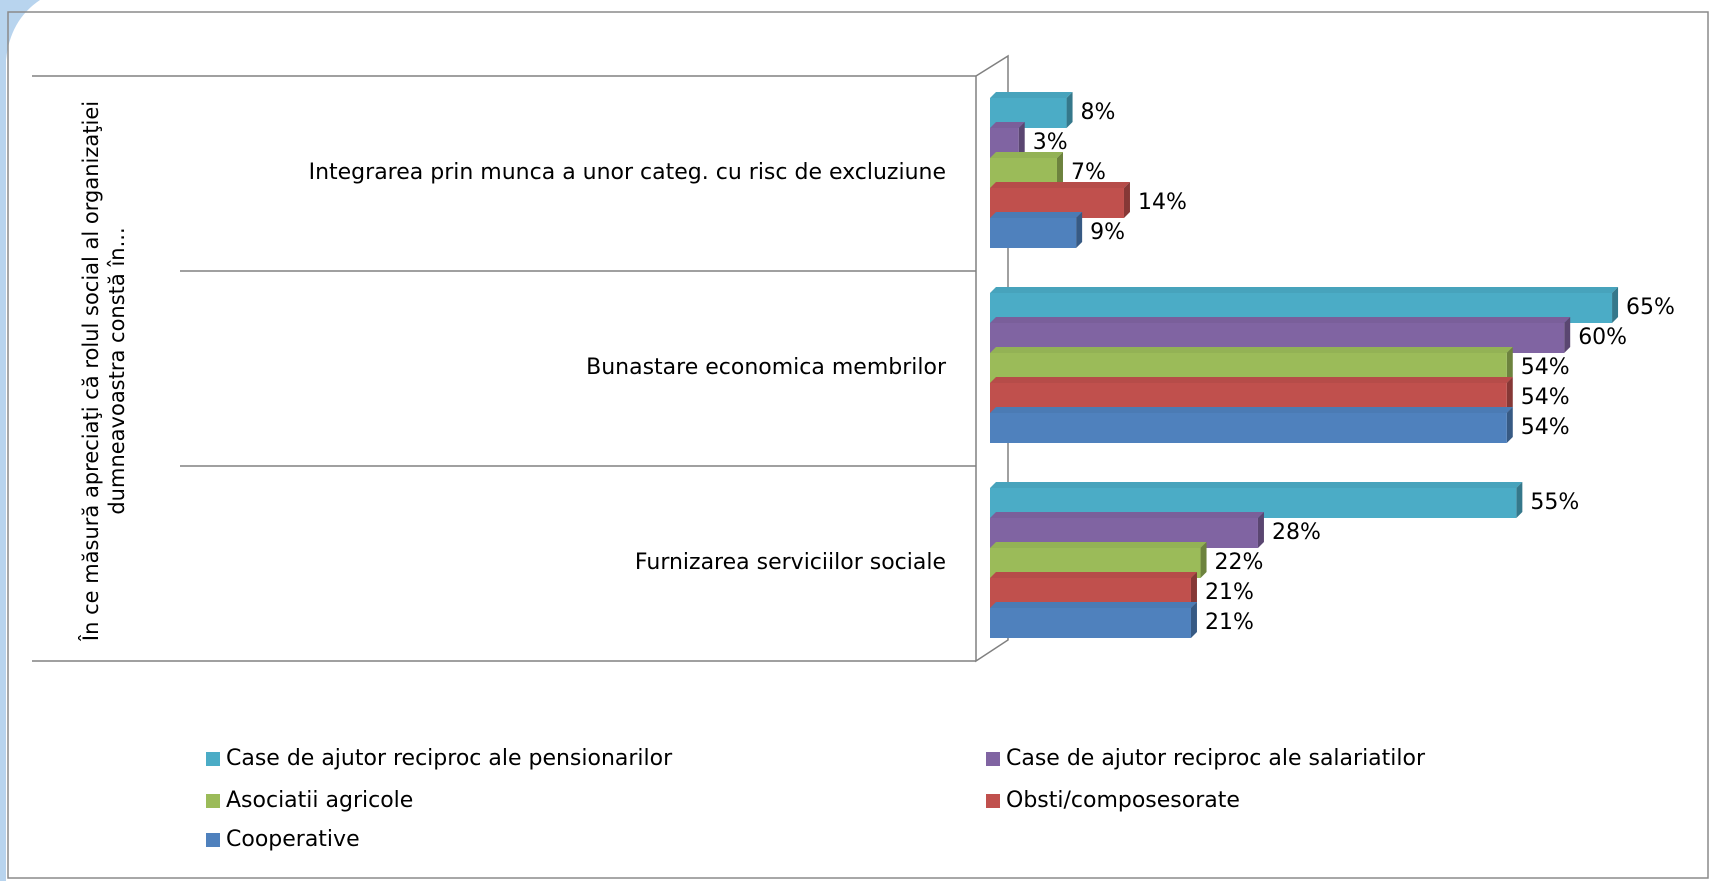 The height and width of the screenshot is (881, 1711). Describe the element at coordinates (293, 839) in the screenshot. I see `legend-label: Cooperative` at that location.